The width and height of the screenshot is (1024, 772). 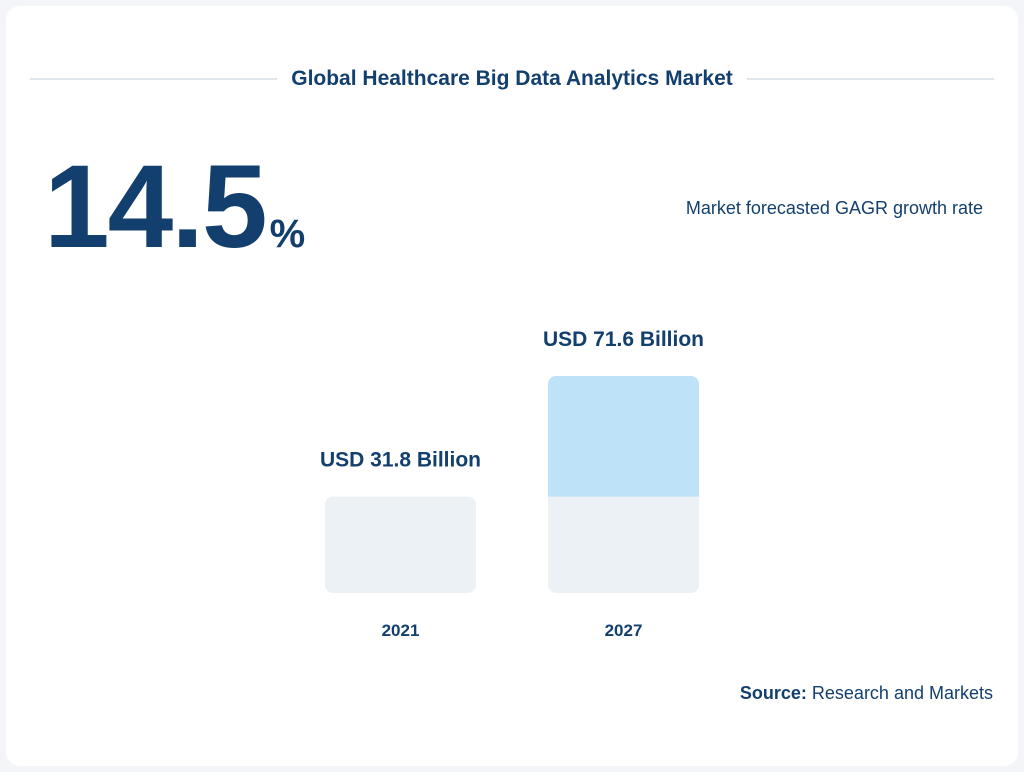 I want to click on cagr-value: 14.5%, so click(x=174, y=207).